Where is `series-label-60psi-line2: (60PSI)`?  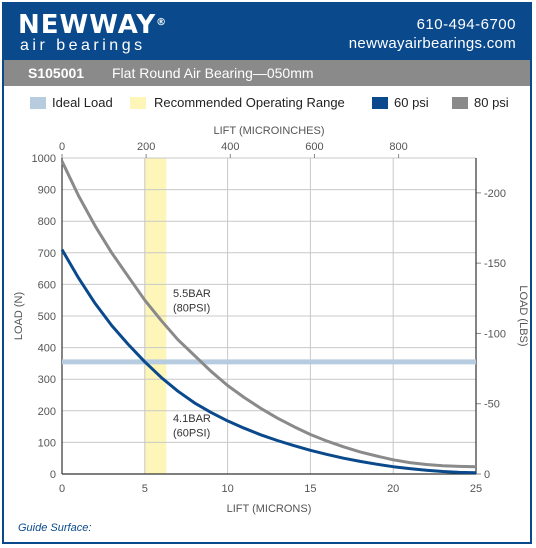
series-label-60psi-line2: (60PSI) is located at coordinates (191, 434).